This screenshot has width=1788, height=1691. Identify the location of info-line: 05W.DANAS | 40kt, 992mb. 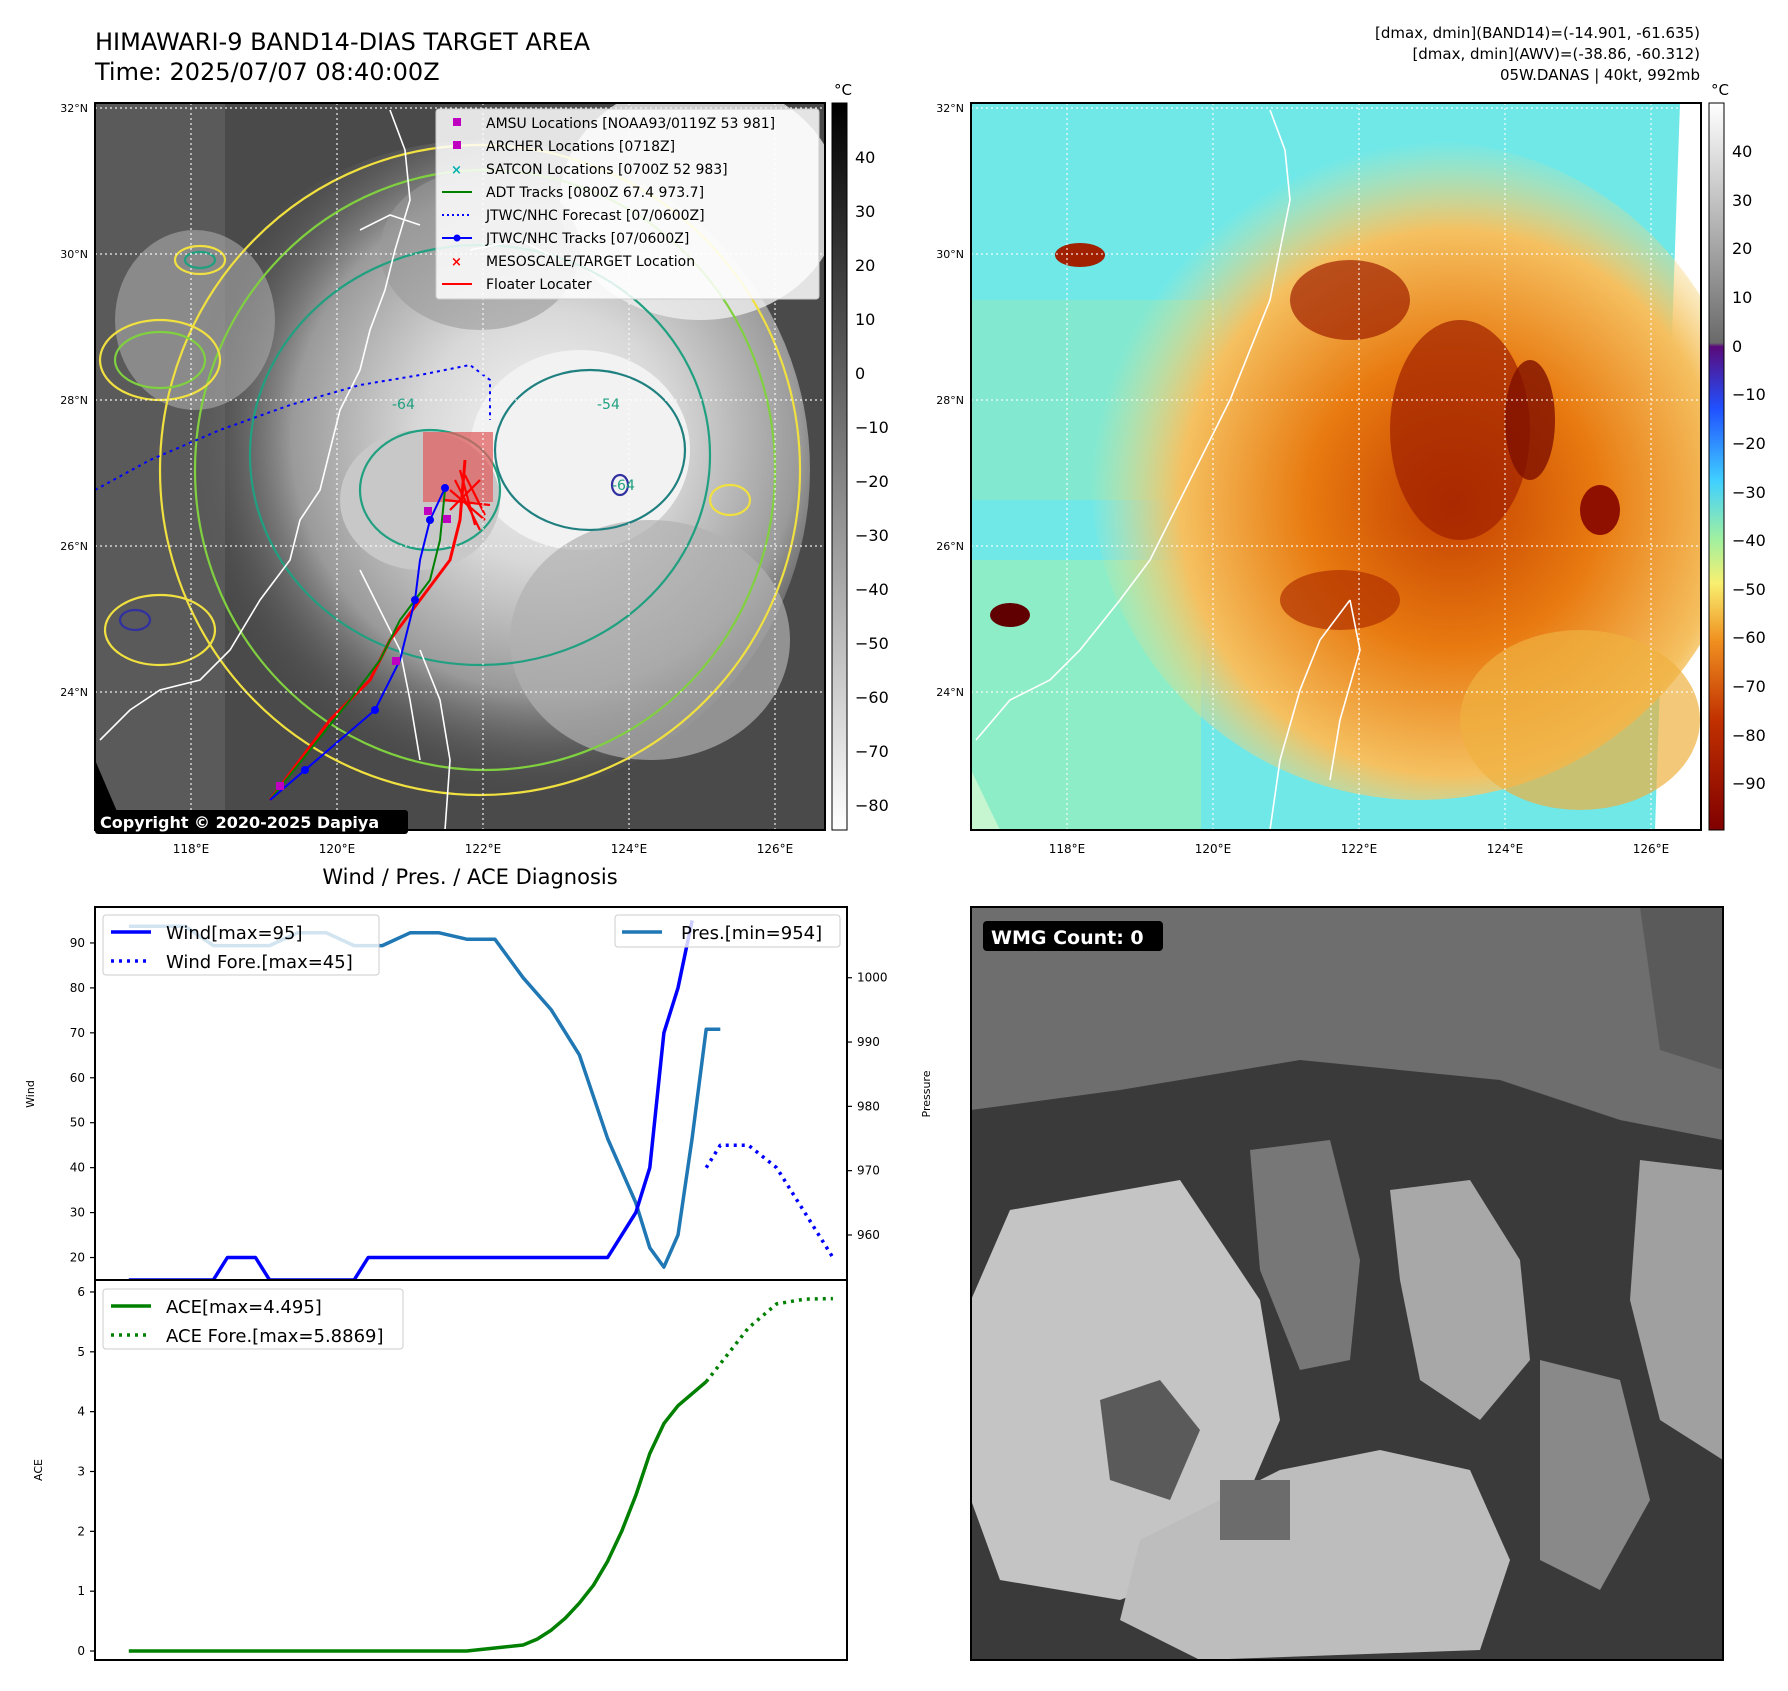
(1600, 75).